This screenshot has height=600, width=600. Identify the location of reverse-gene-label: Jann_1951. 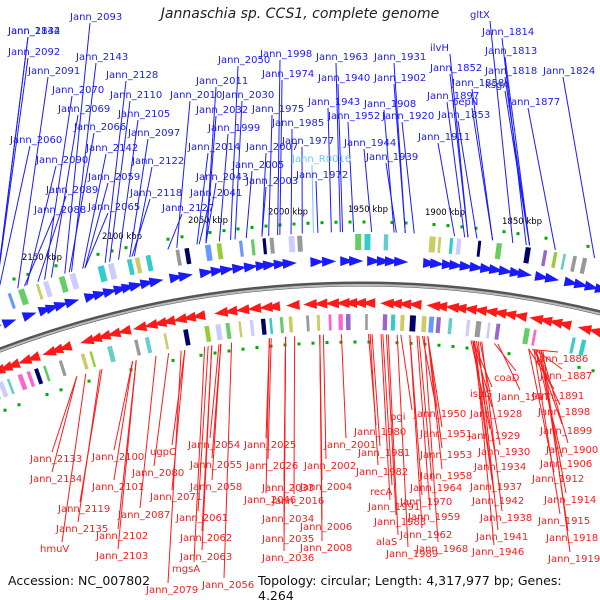
(445, 434).